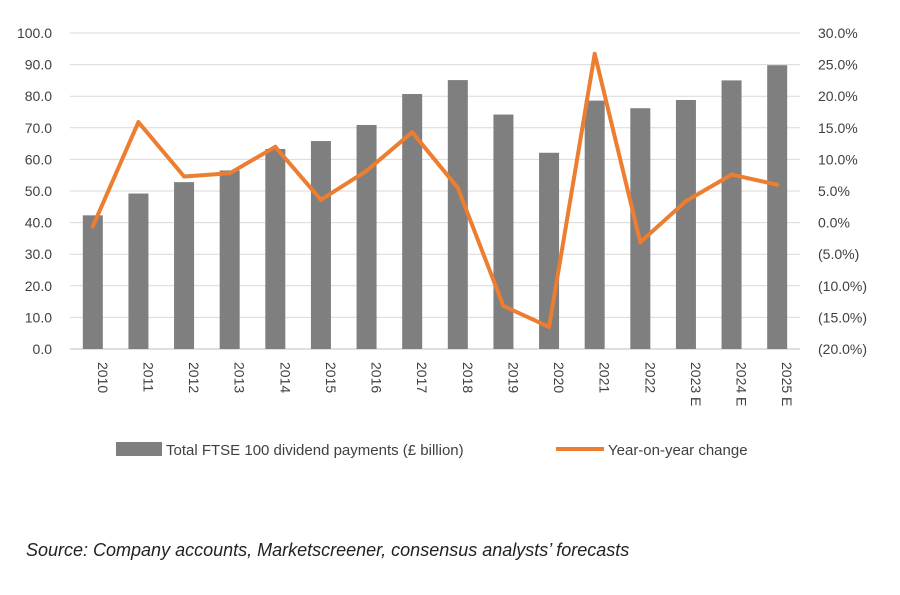  What do you see at coordinates (240, 377) in the screenshot?
I see `x-axis-tick-label: 2013` at bounding box center [240, 377].